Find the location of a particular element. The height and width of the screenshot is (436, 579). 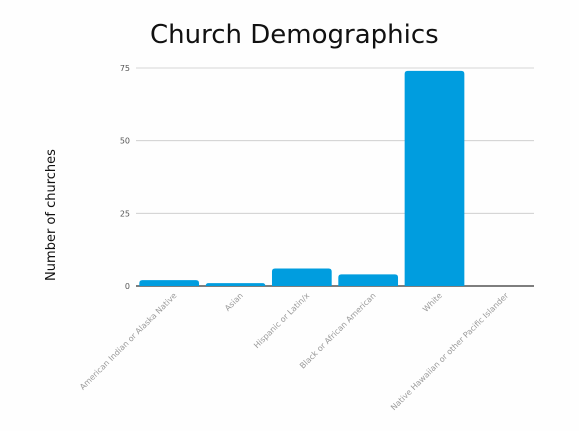

x-tick-label: White is located at coordinates (432, 302).